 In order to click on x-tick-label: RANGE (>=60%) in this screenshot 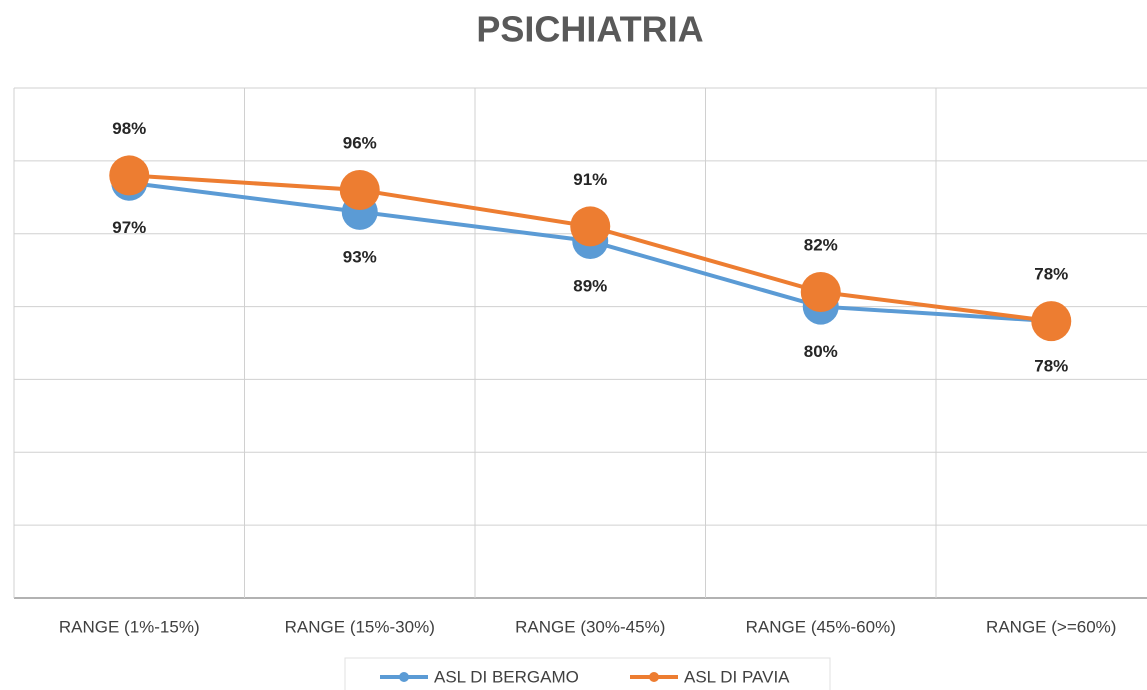, I will do `click(1051, 626)`.